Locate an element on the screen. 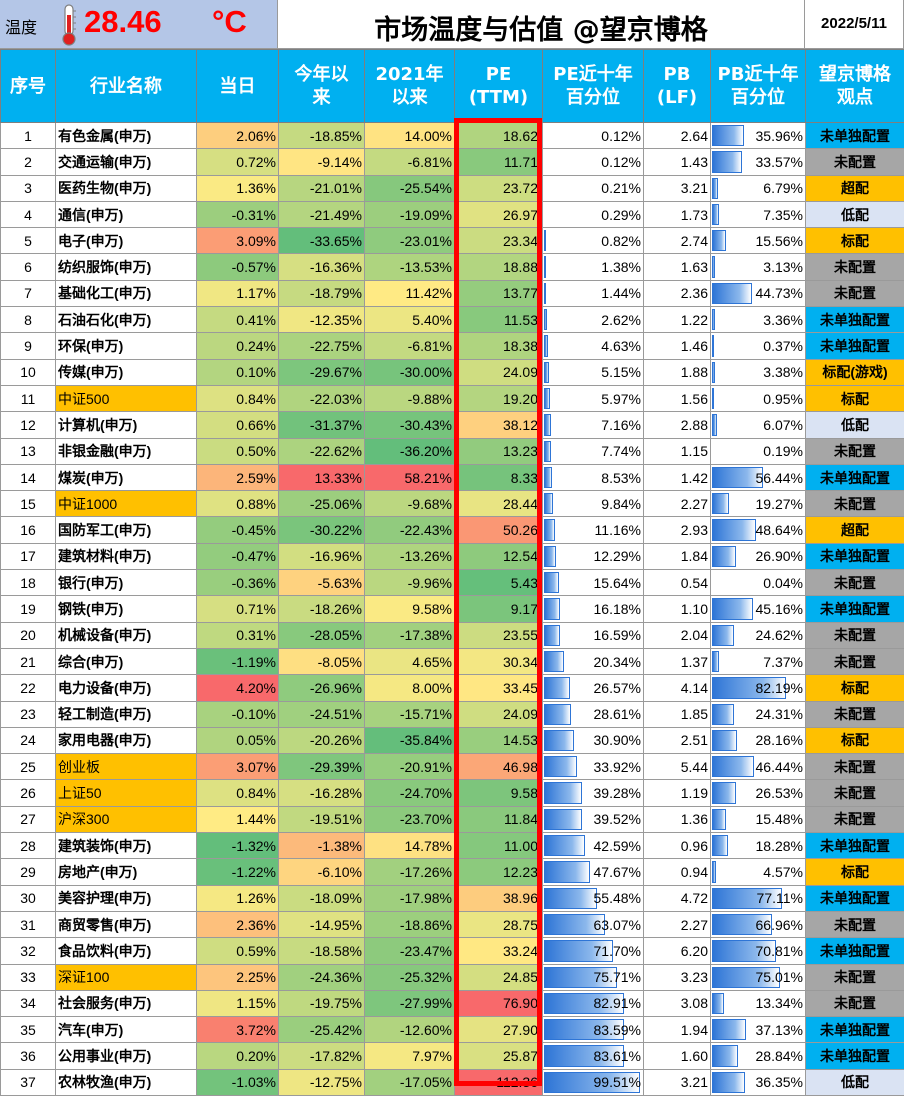 The width and height of the screenshot is (904, 1096). pb-lf: 1.94 is located at coordinates (677, 1030).